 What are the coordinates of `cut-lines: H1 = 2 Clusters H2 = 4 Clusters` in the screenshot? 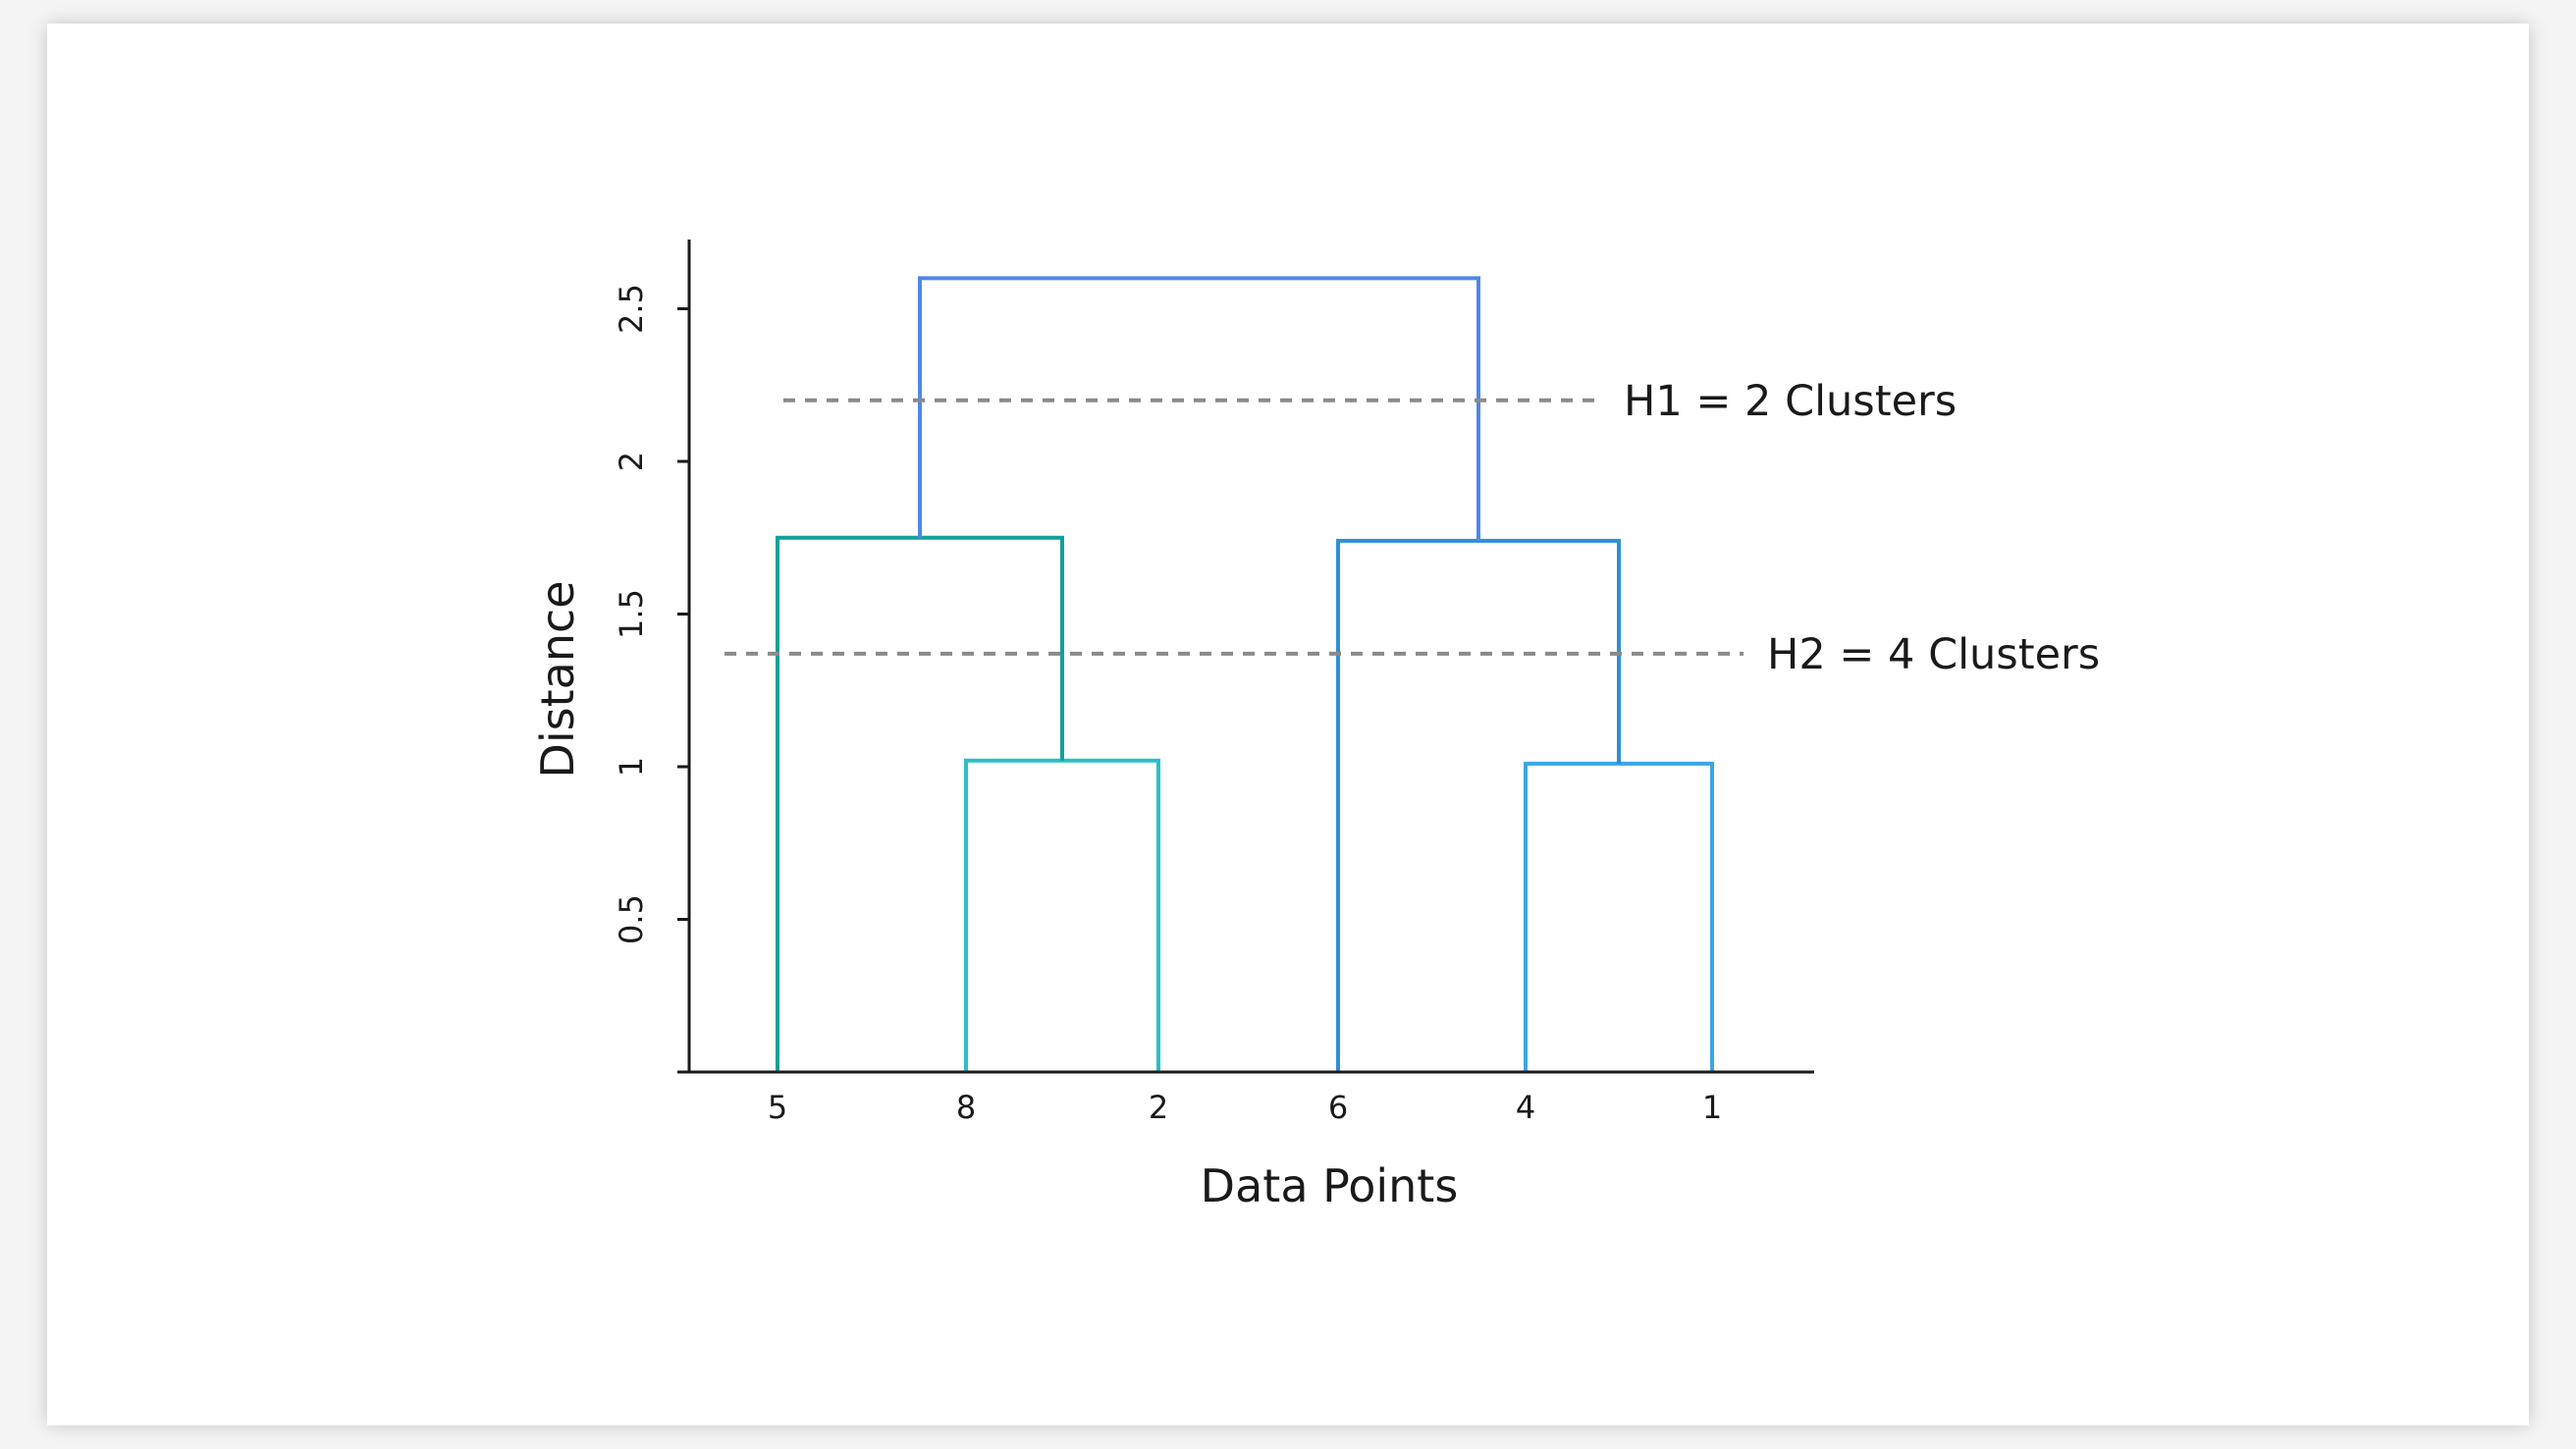 It's located at (1412, 528).